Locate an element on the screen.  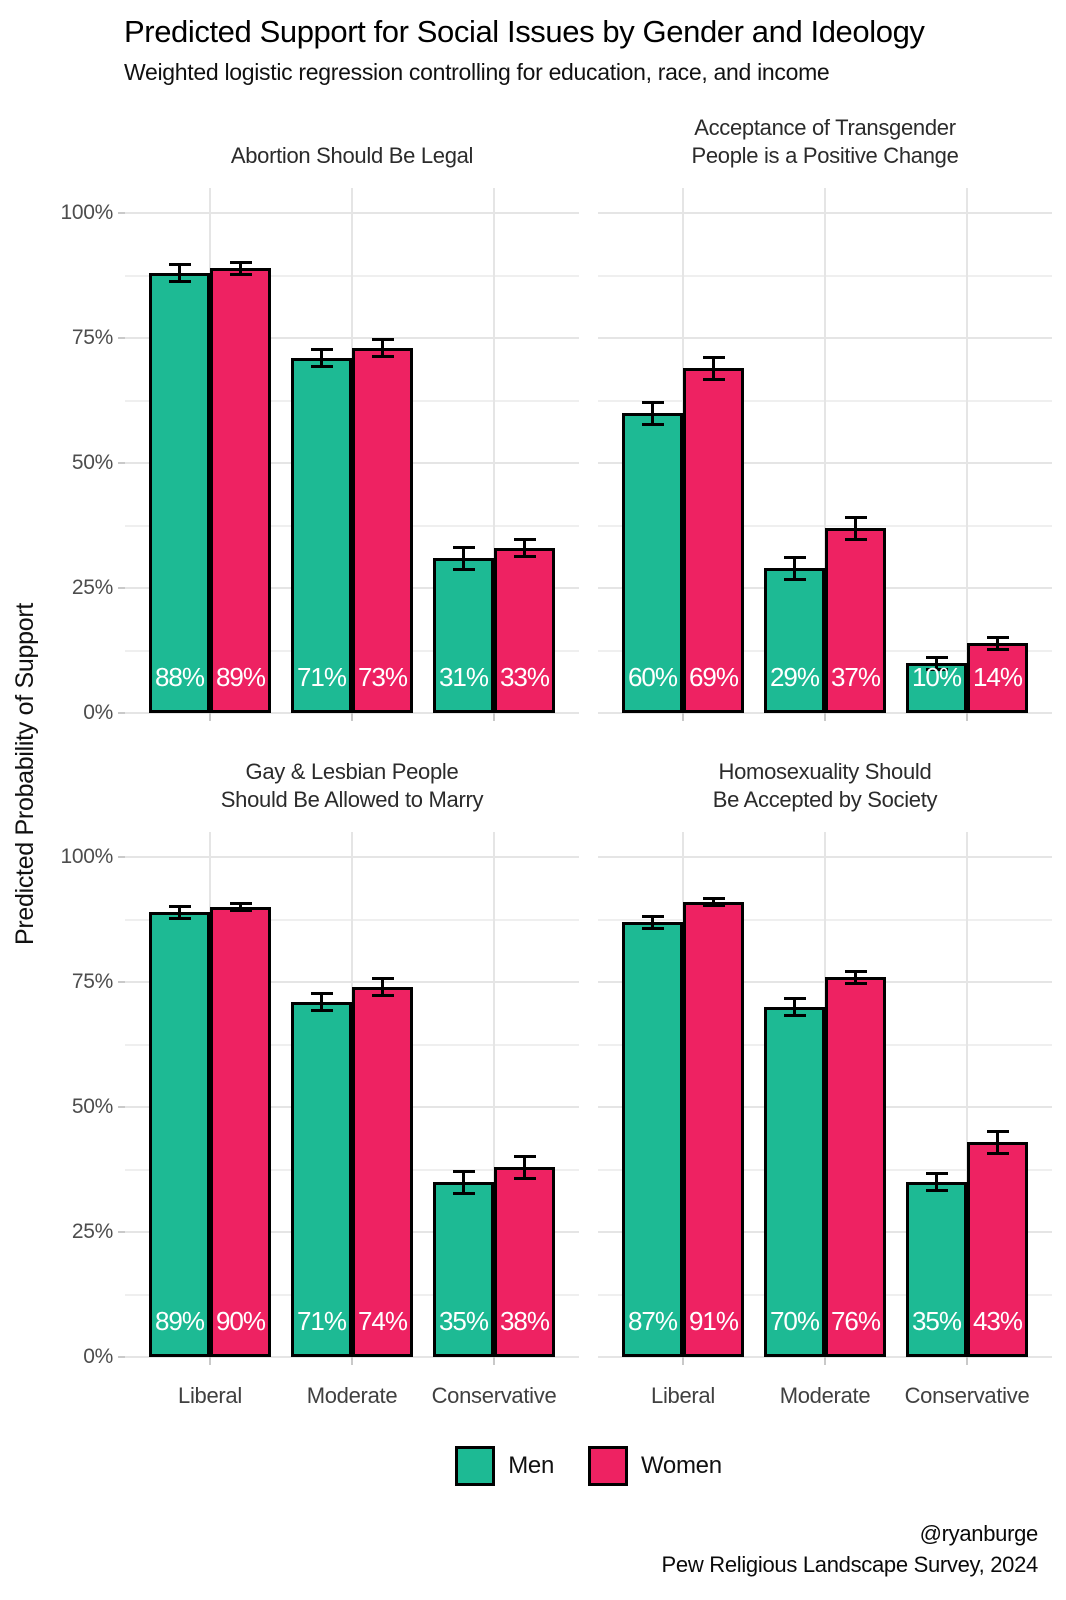
legend-item-men: Men is located at coordinates (504, 1466).